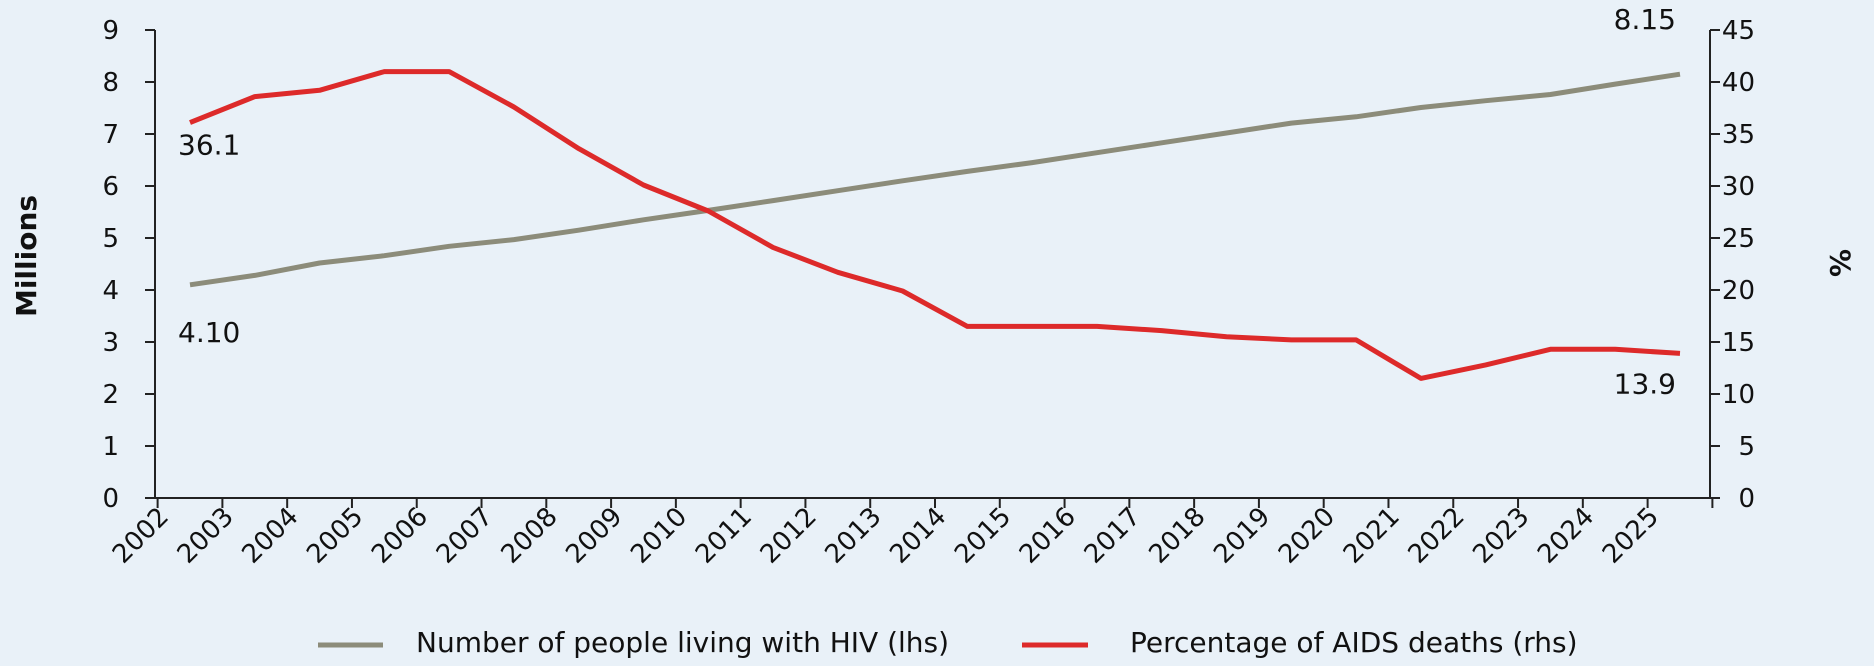 Image resolution: width=1874 pixels, height=666 pixels. I want to click on x-tick-label: 2013, so click(854, 536).